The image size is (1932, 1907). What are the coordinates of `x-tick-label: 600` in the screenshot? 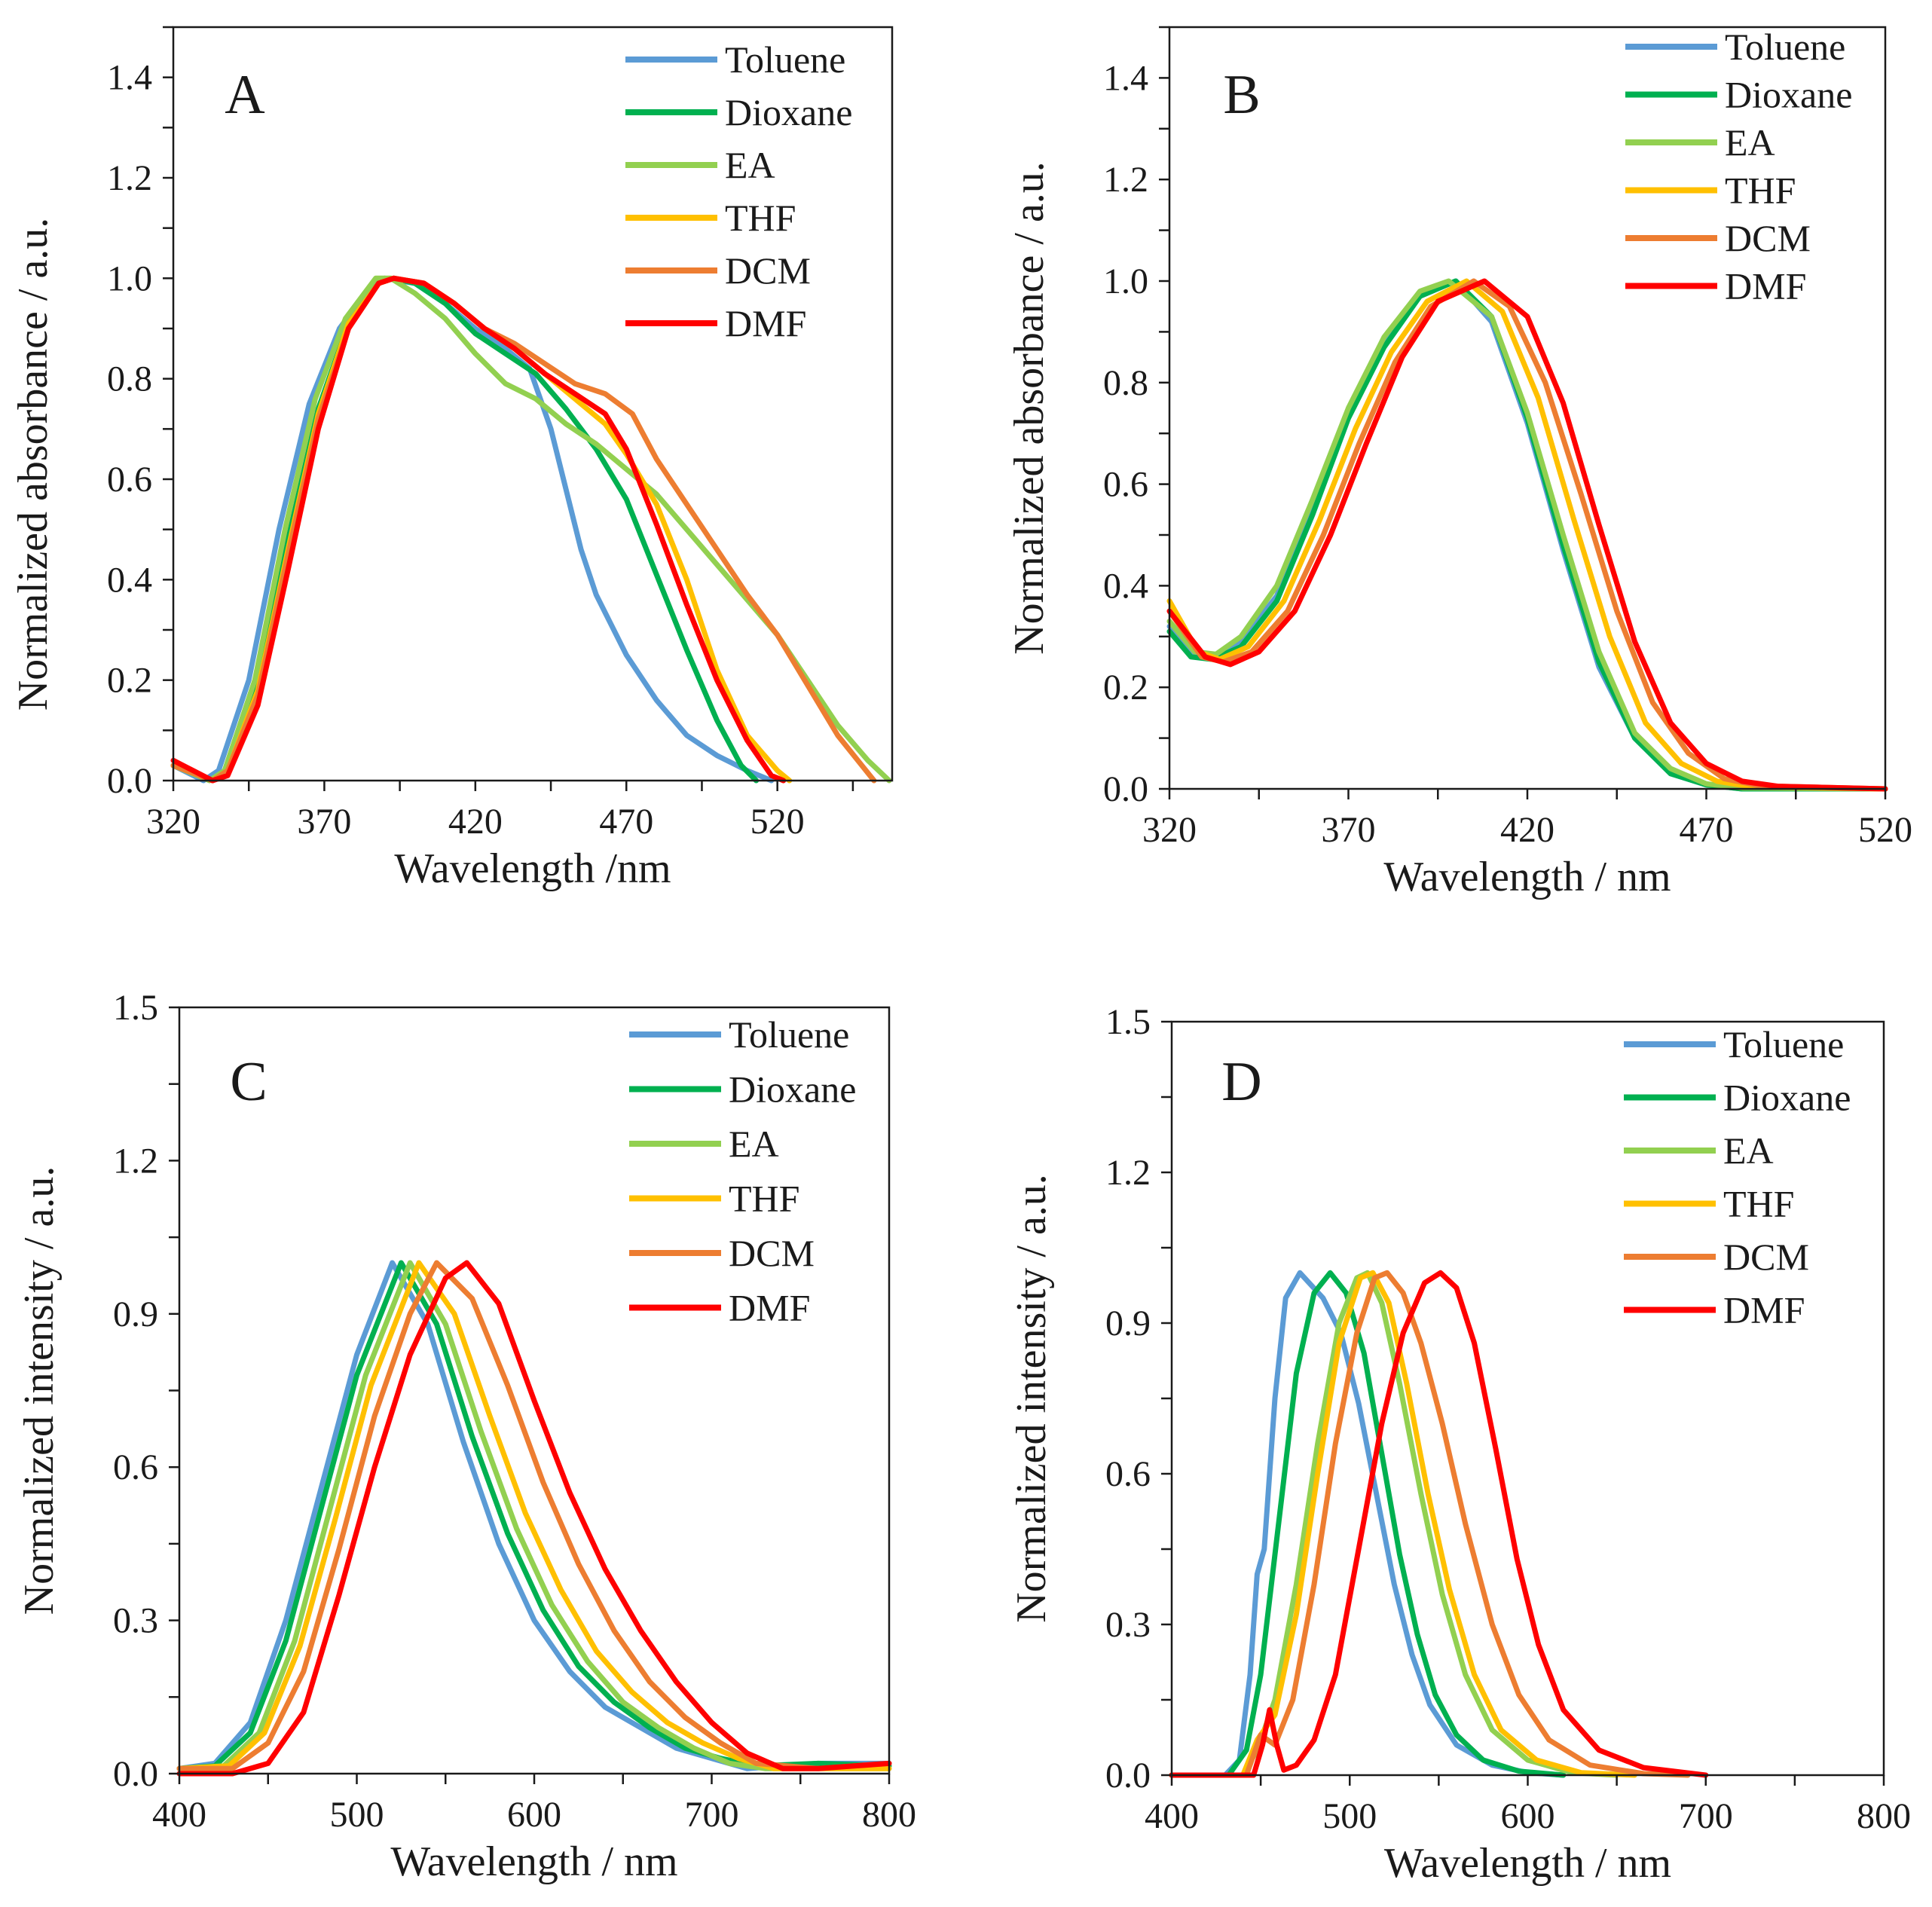 It's located at (534, 1815).